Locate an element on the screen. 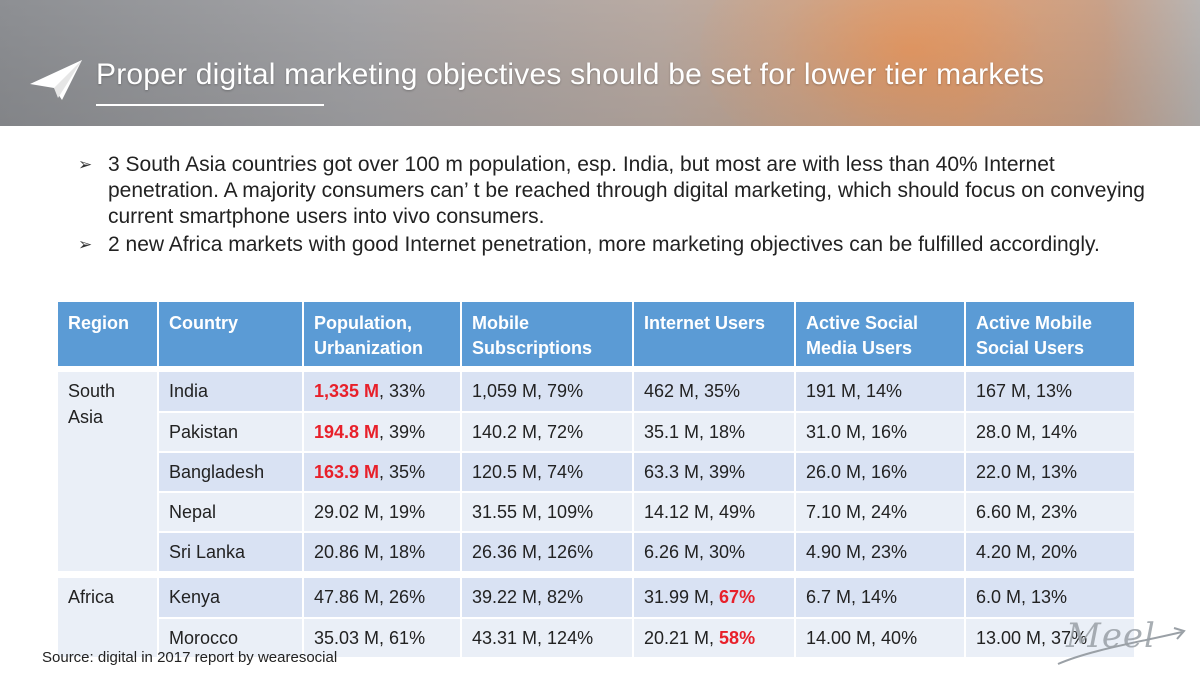 The height and width of the screenshot is (675, 1200). header-background-photo is located at coordinates (910, 63).